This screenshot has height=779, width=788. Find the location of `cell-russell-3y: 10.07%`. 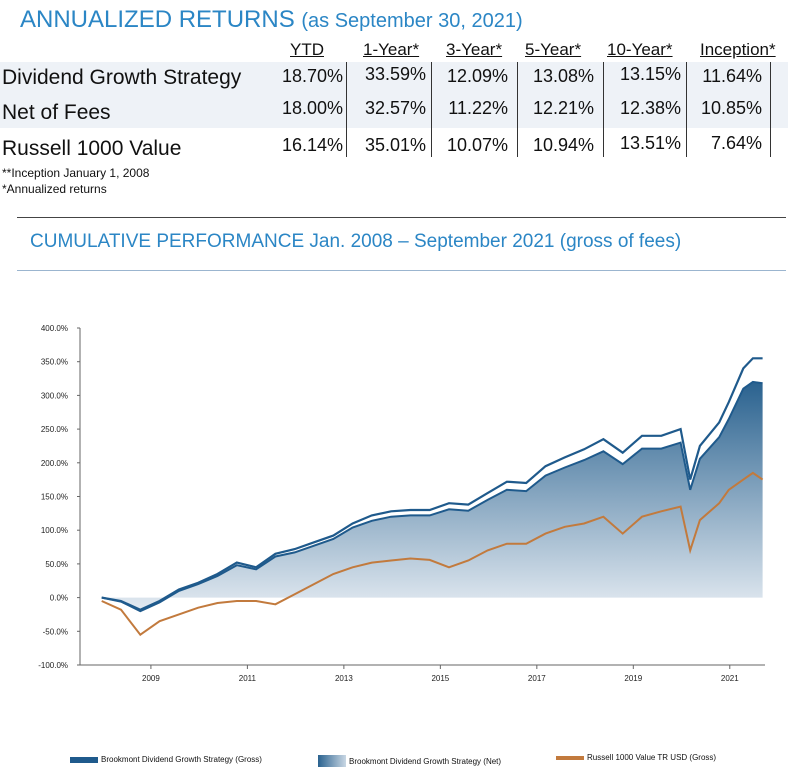

cell-russell-3y: 10.07% is located at coordinates (477, 145).